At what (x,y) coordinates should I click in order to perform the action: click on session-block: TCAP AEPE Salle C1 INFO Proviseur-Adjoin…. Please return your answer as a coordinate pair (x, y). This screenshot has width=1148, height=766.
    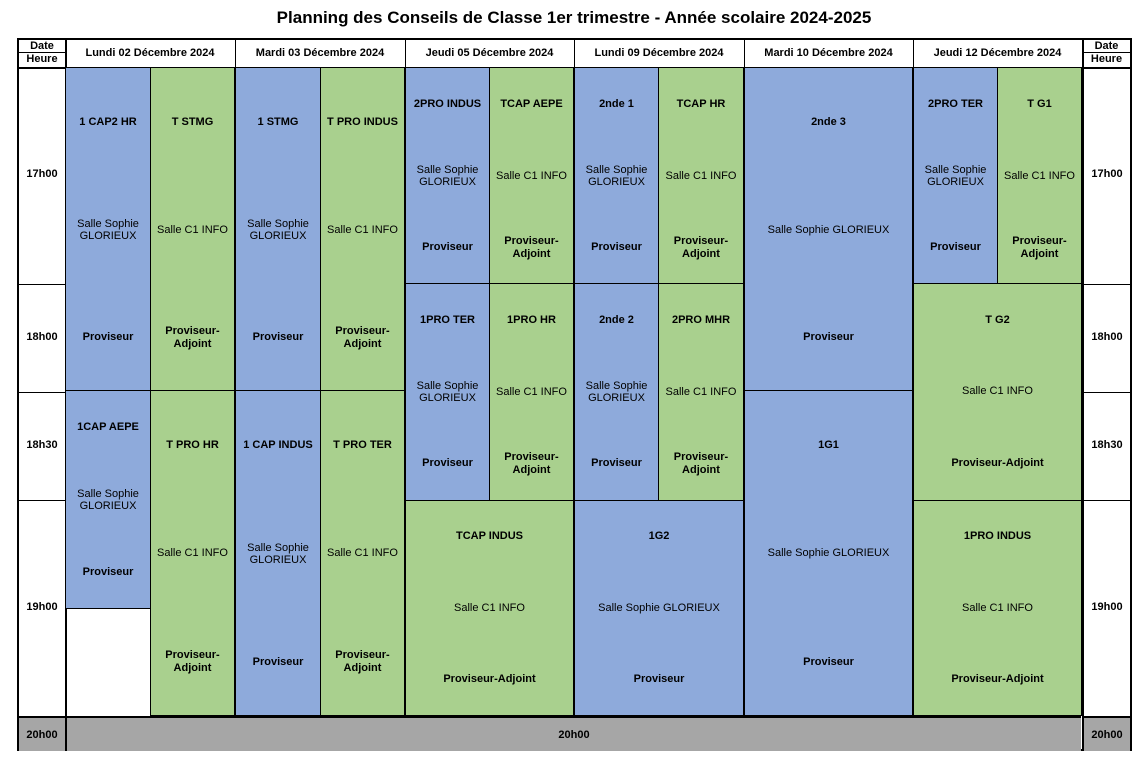
    Looking at the image, I should click on (531, 175).